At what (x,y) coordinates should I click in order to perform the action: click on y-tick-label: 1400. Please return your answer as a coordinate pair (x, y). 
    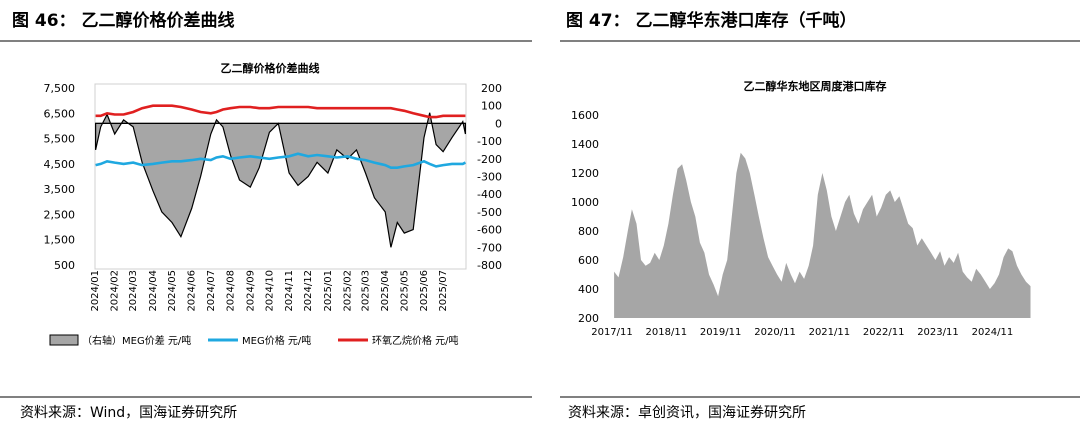
    Looking at the image, I should click on (585, 144).